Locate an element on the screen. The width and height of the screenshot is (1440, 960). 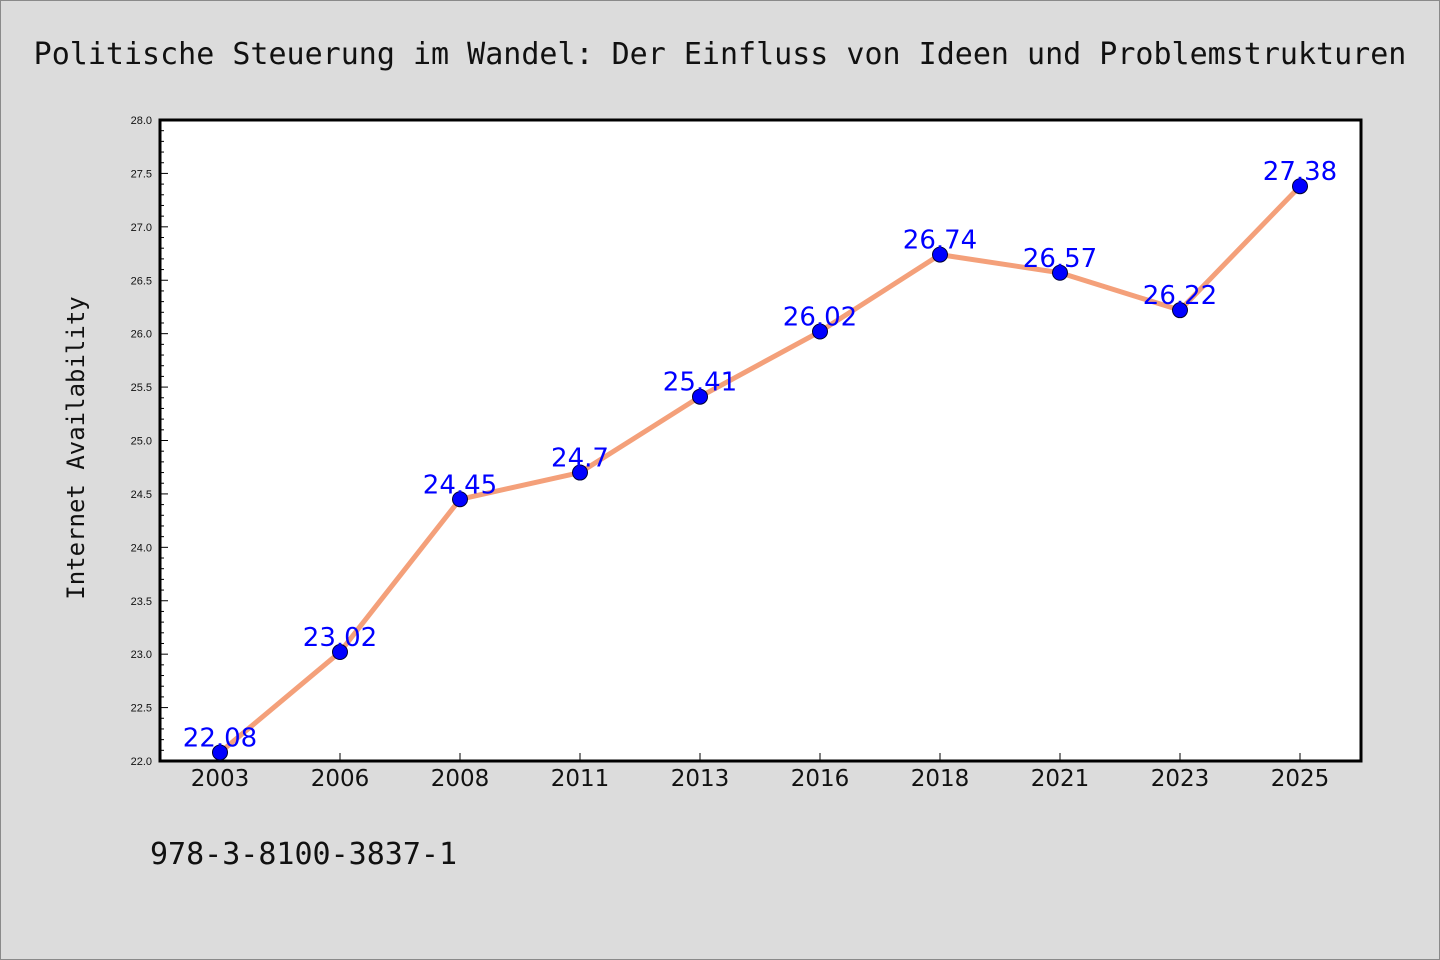
x-tick-label: 2025 is located at coordinates (1300, 779).